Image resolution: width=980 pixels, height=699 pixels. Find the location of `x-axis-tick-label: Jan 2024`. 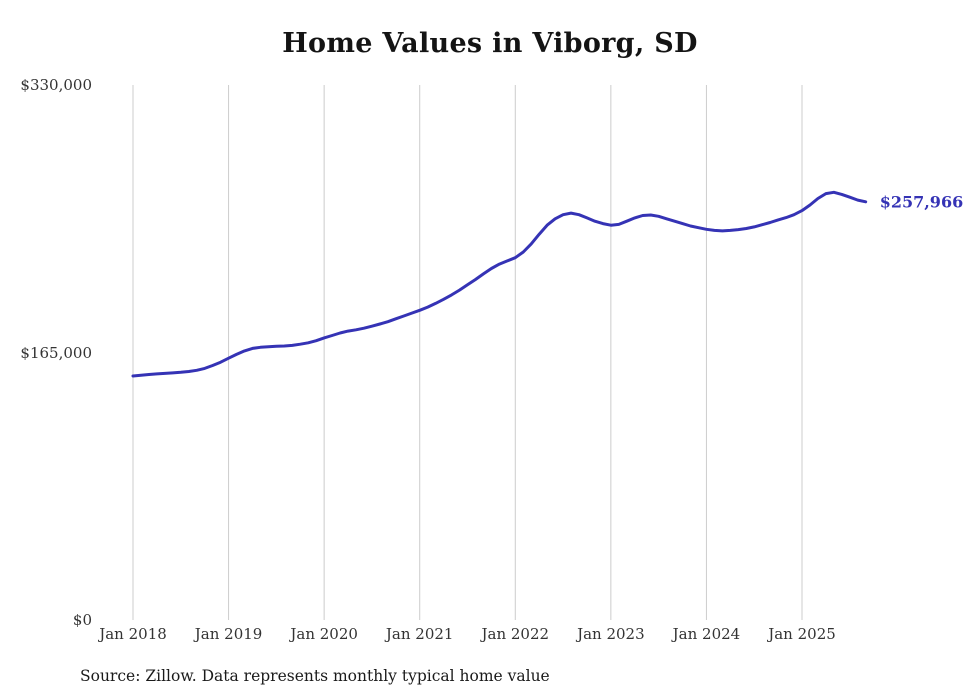

x-axis-tick-label: Jan 2024 is located at coordinates (706, 634).